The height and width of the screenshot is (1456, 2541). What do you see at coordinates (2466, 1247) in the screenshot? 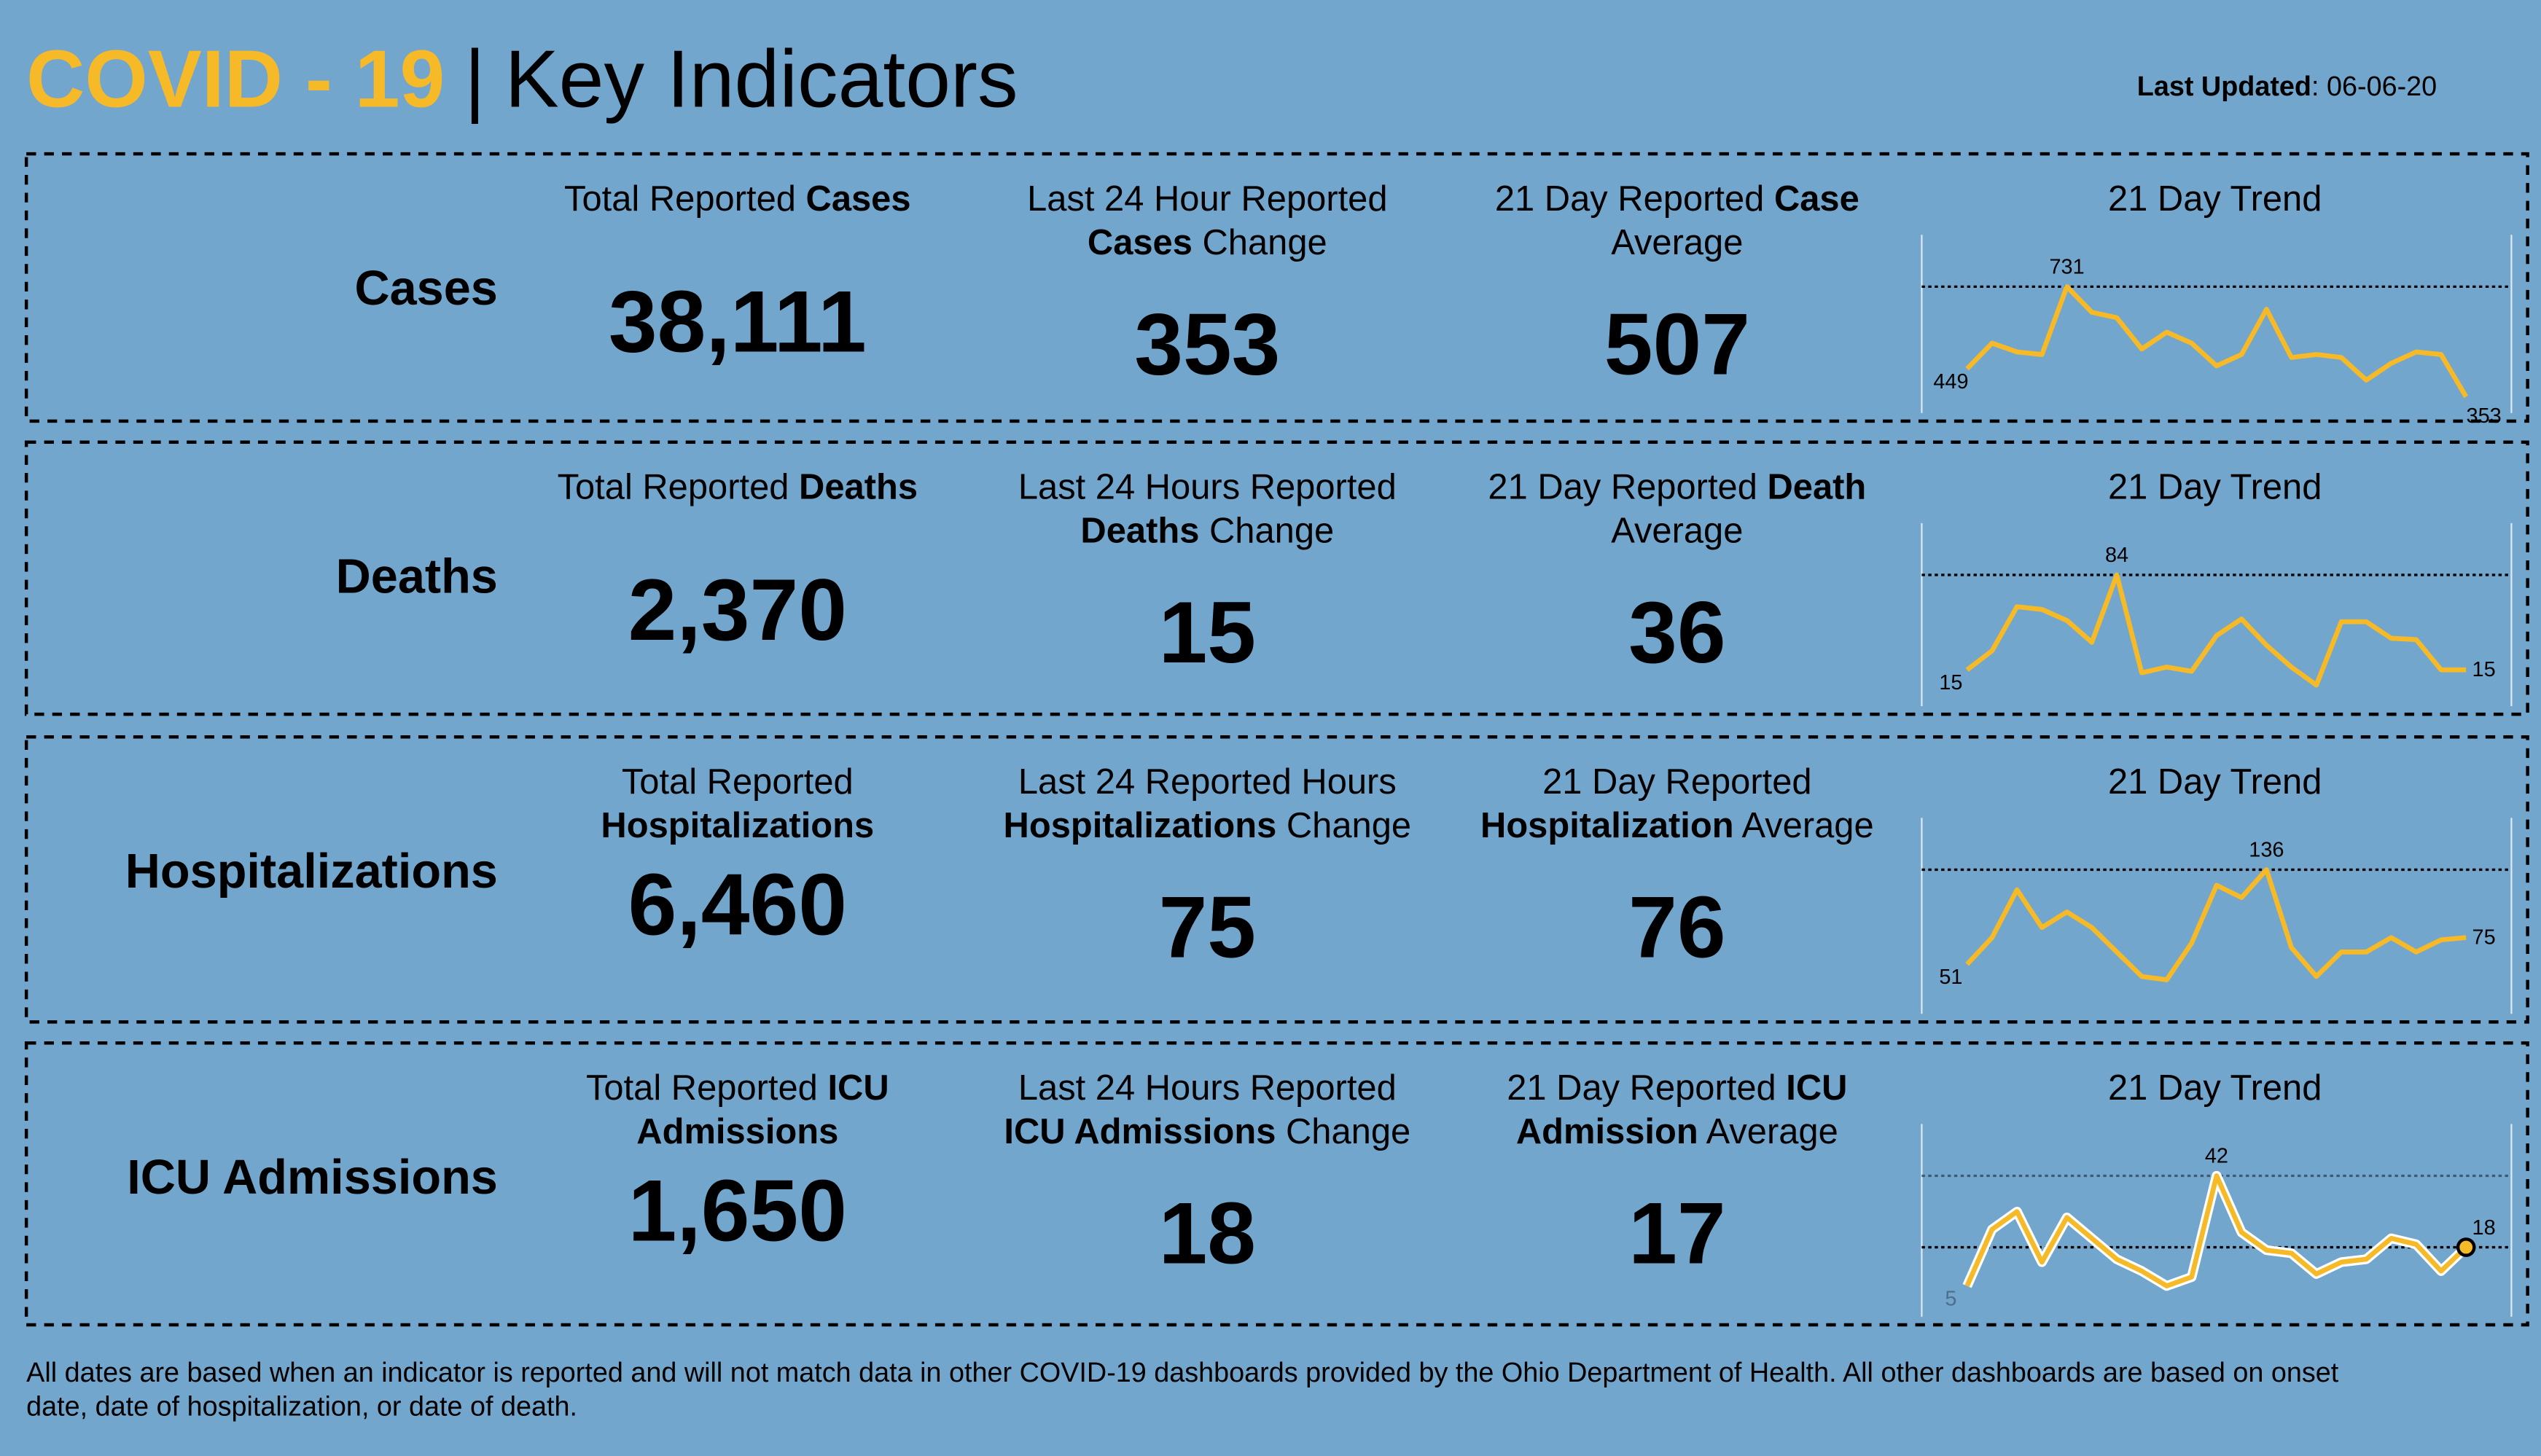
I see `last-point` at bounding box center [2466, 1247].